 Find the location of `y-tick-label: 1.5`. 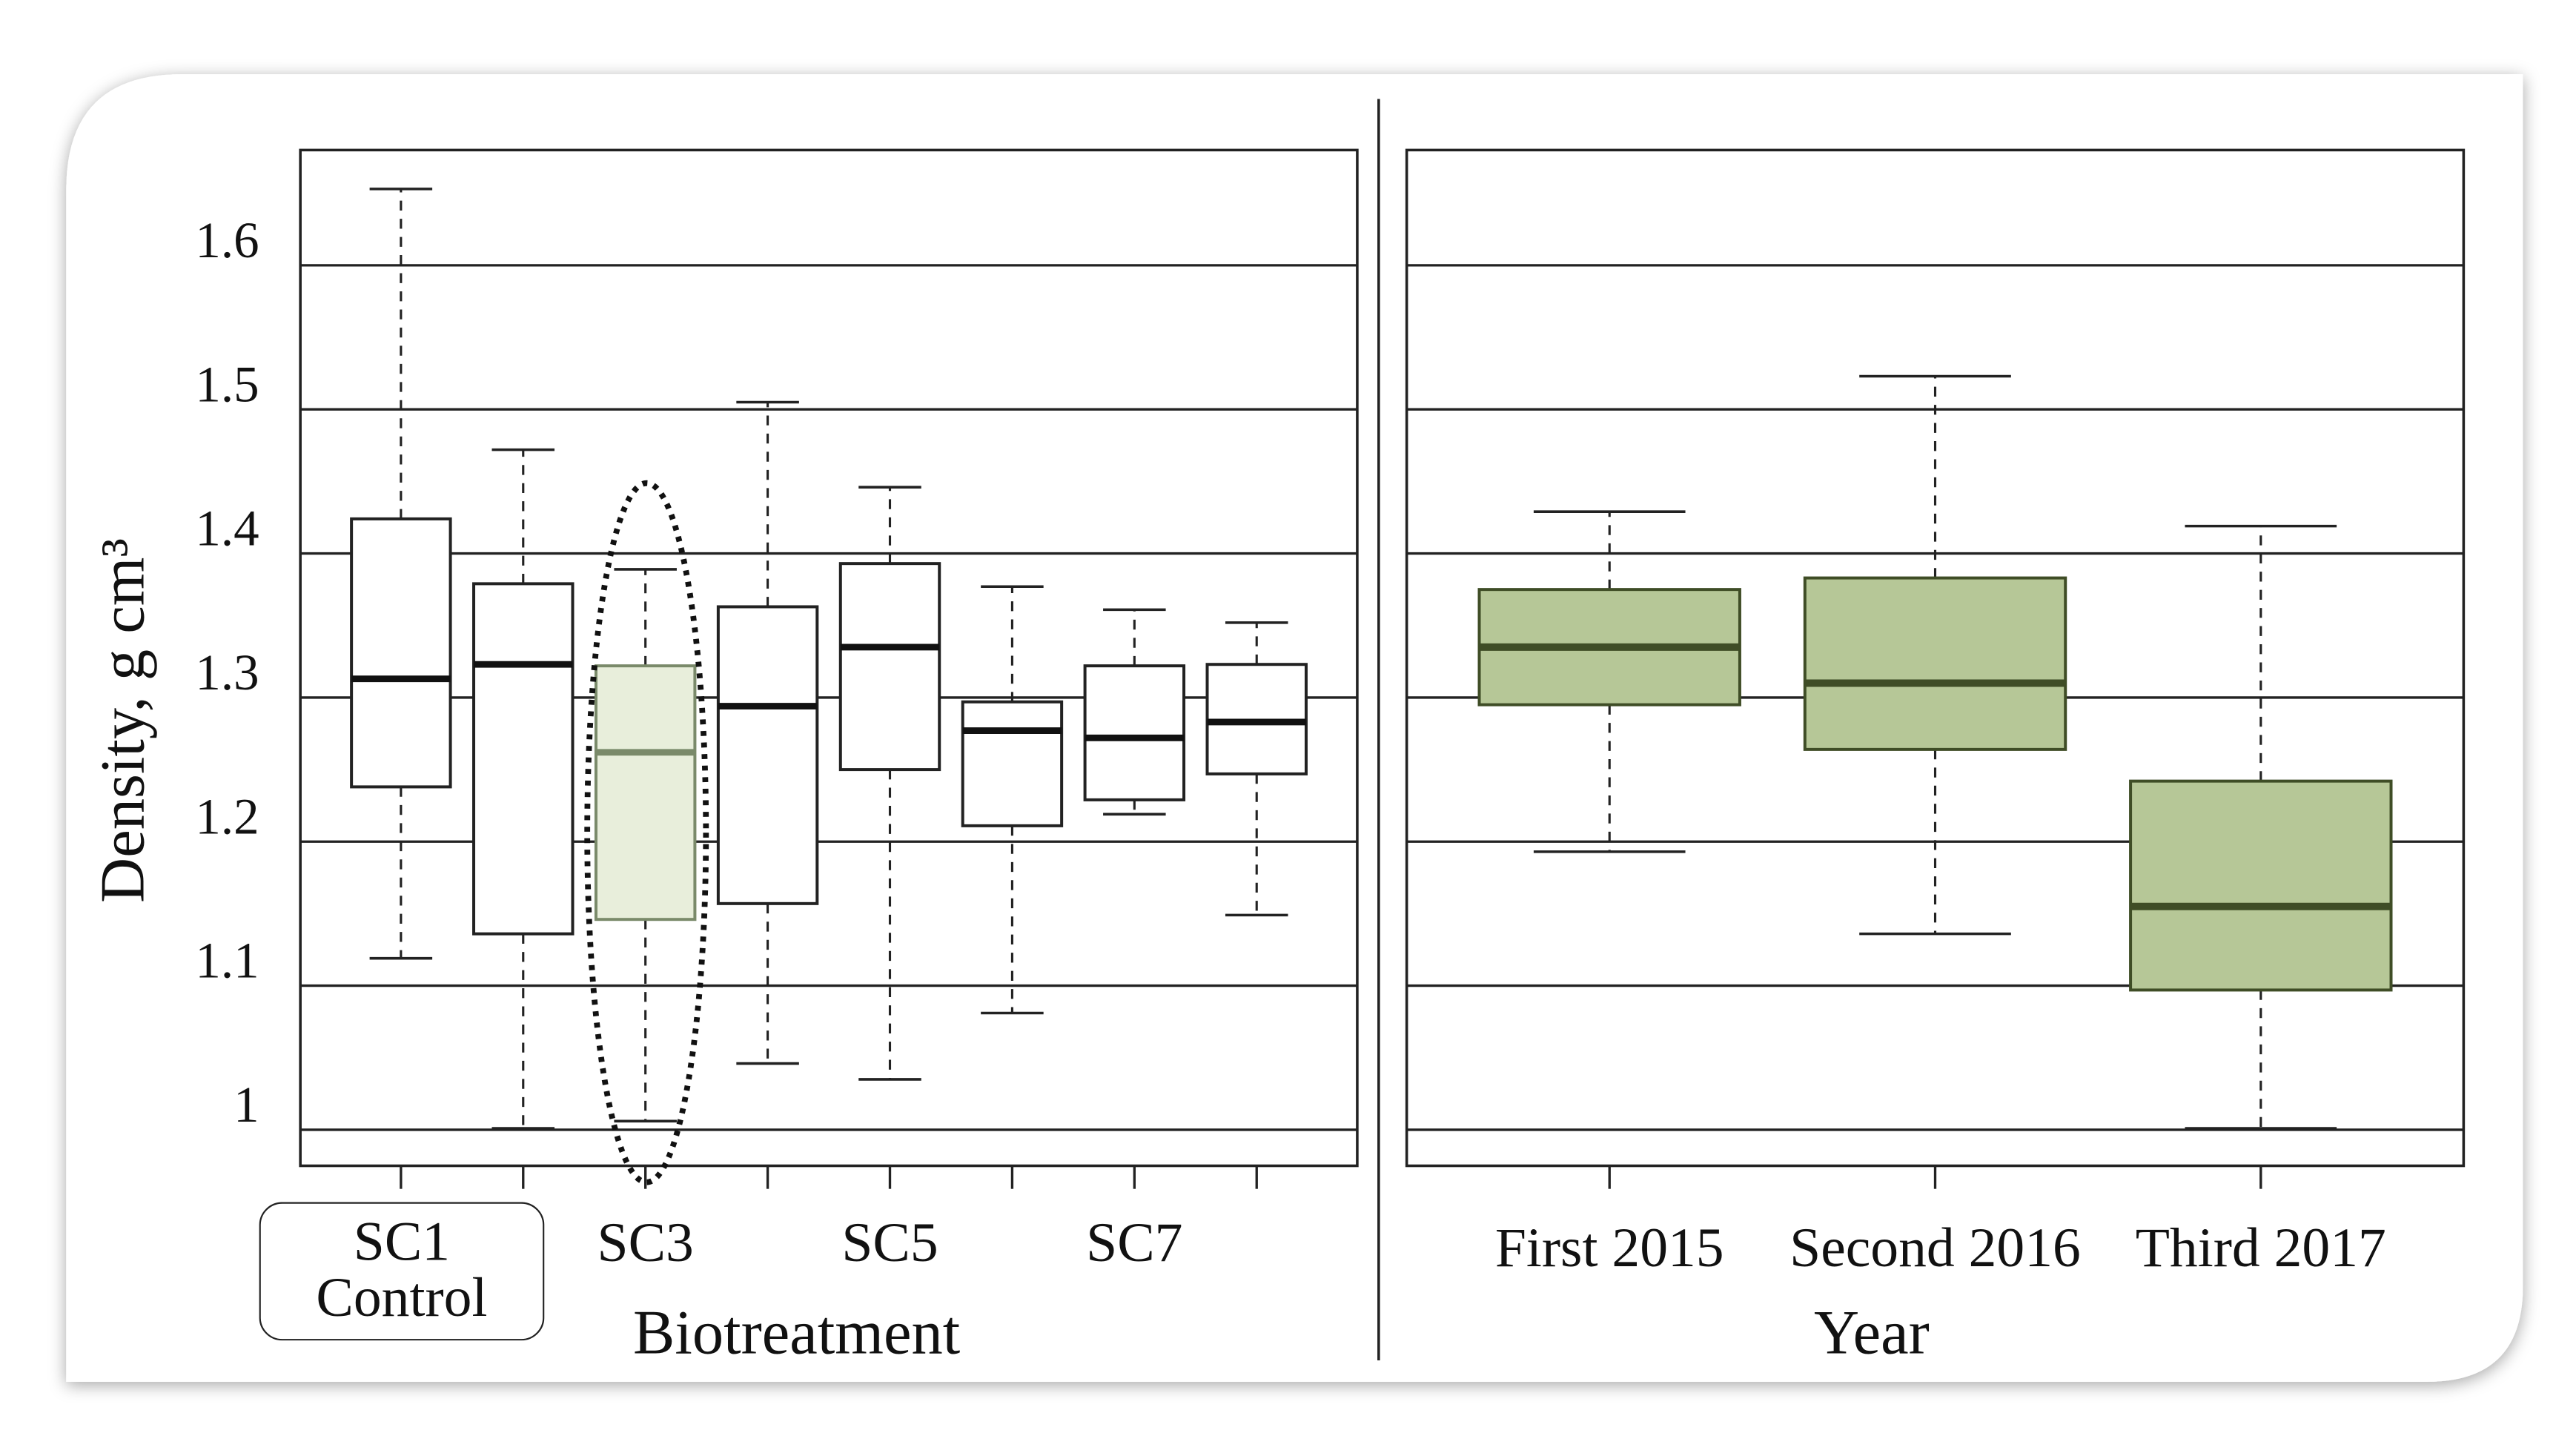

y-tick-label: 1.5 is located at coordinates (227, 384).